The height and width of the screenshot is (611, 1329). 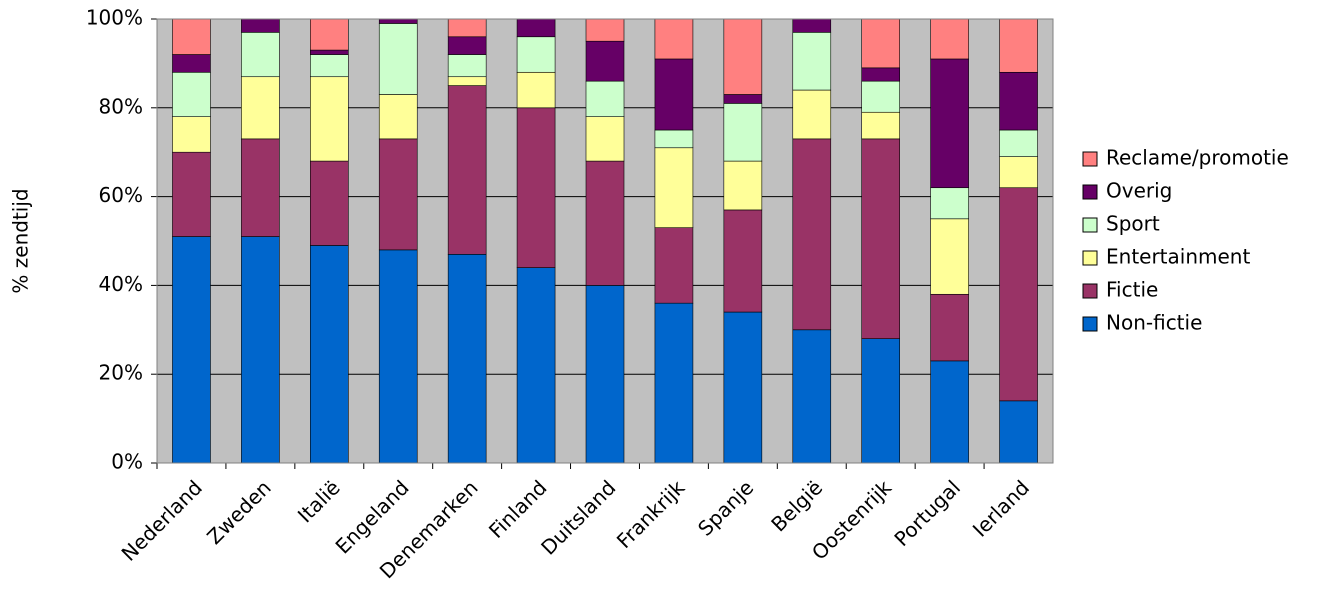 What do you see at coordinates (127, 462) in the screenshot?
I see `y-tick-label: 0%` at bounding box center [127, 462].